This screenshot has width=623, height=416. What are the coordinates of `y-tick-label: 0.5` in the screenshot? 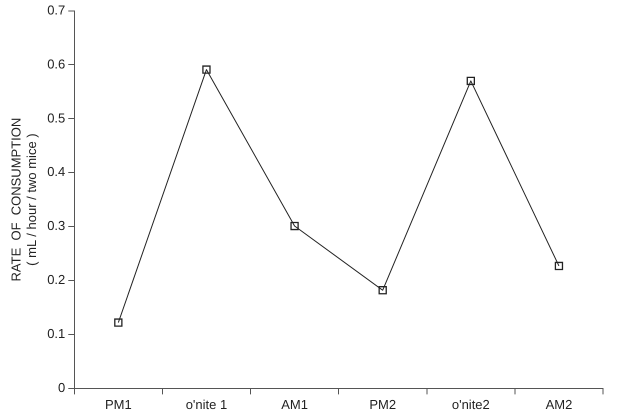 It's located at (56, 118).